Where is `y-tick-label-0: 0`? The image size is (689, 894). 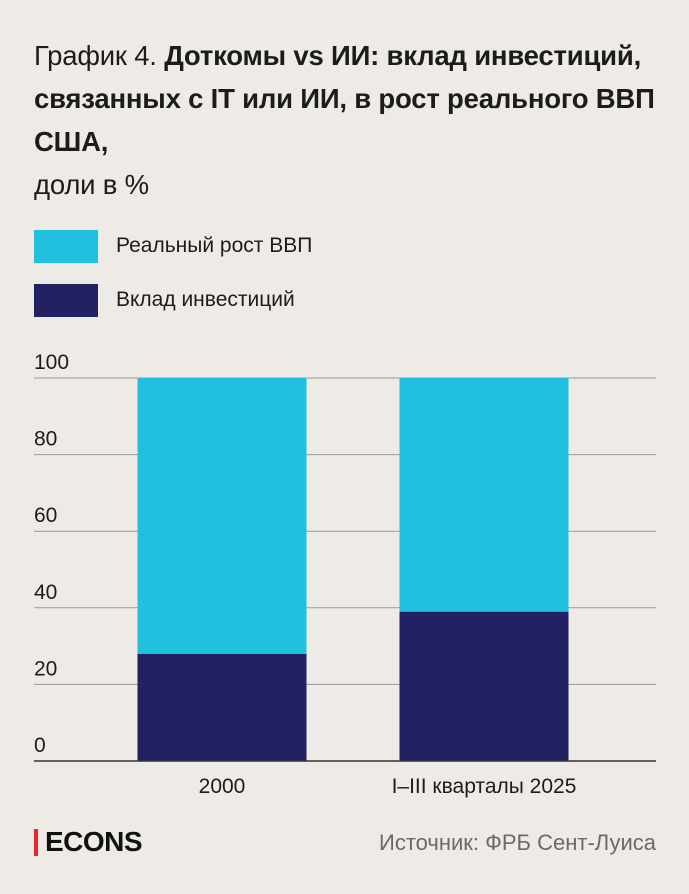 y-tick-label-0: 0 is located at coordinates (40, 745).